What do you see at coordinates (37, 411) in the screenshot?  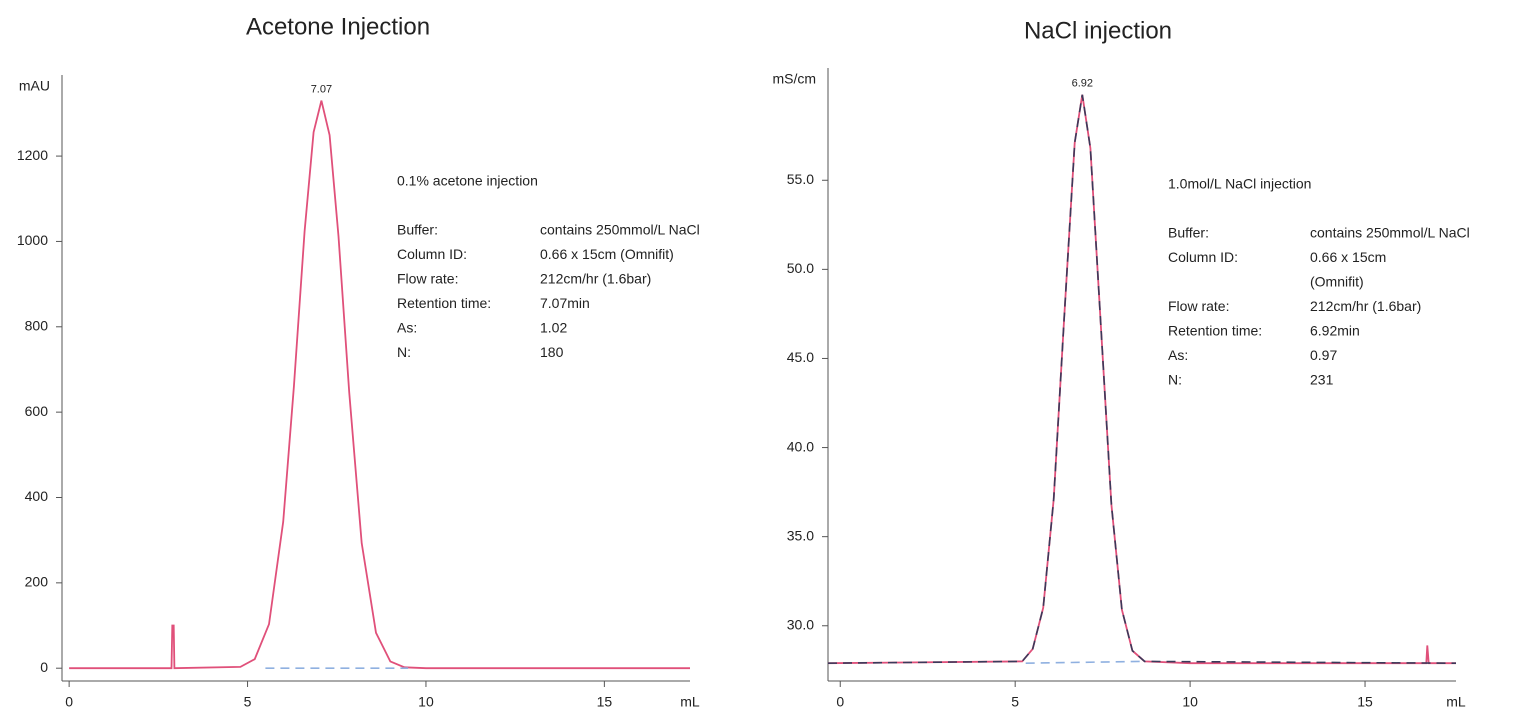 I see `y-tick-label: 600` at bounding box center [37, 411].